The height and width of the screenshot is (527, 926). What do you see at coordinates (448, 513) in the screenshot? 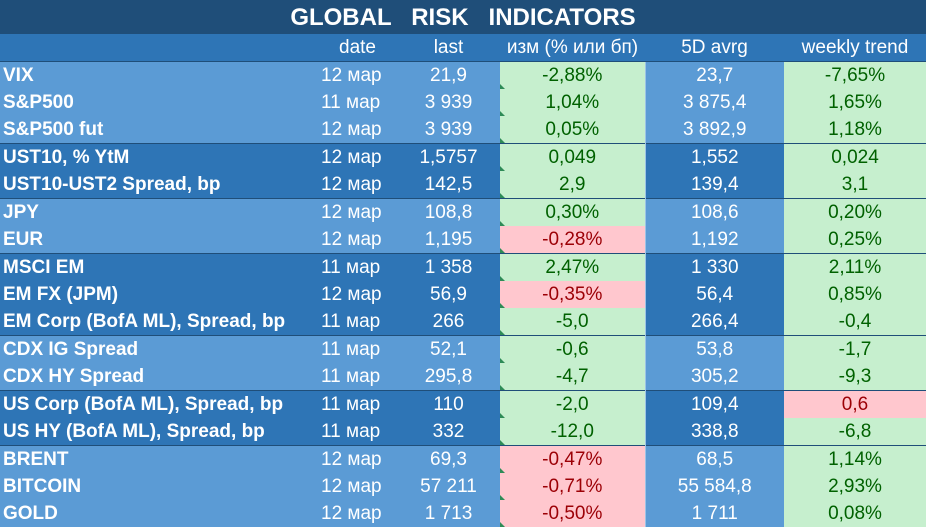
I see `row-last: 1 713` at bounding box center [448, 513].